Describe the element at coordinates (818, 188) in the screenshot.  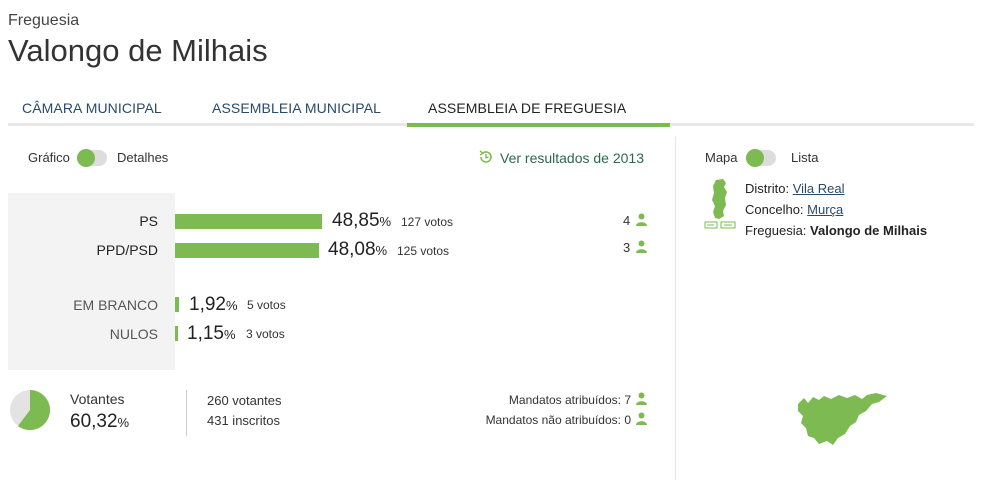
I see `distrito-link: Vila Real` at that location.